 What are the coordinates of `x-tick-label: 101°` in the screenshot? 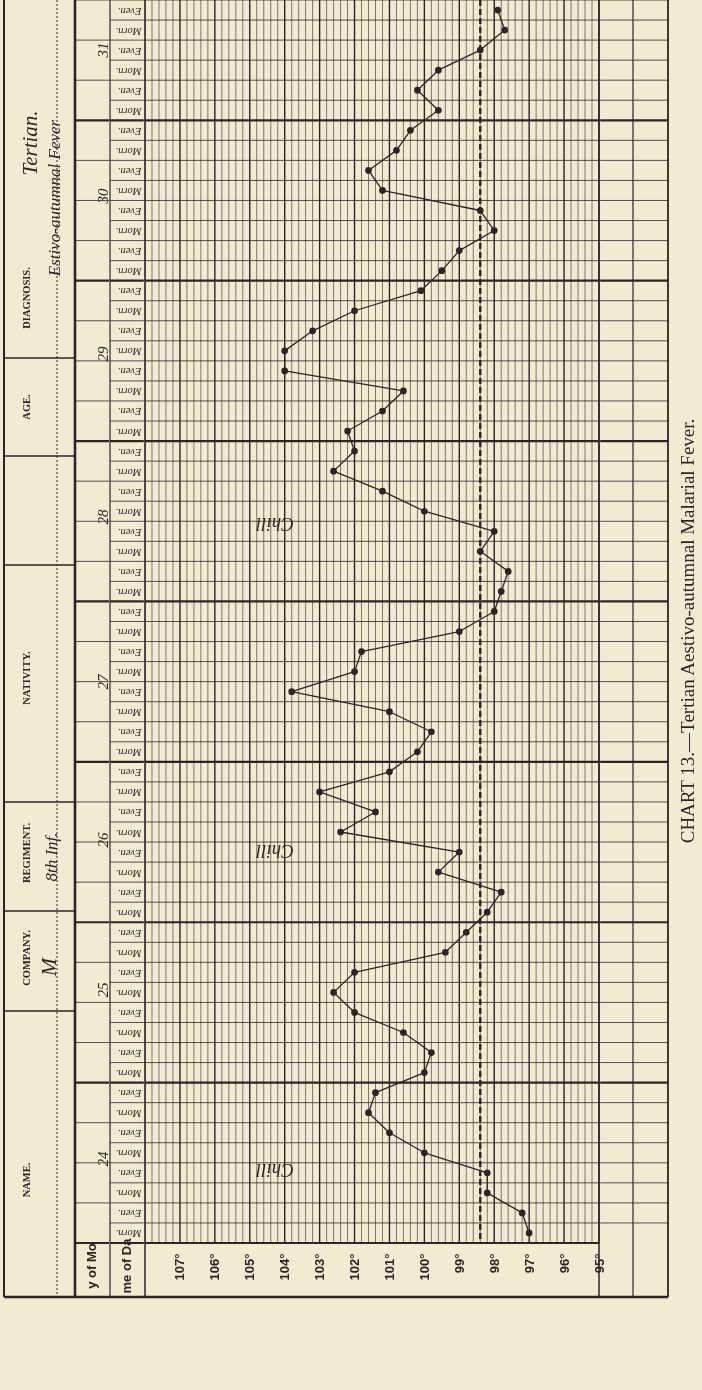 It's located at (389, 1267).